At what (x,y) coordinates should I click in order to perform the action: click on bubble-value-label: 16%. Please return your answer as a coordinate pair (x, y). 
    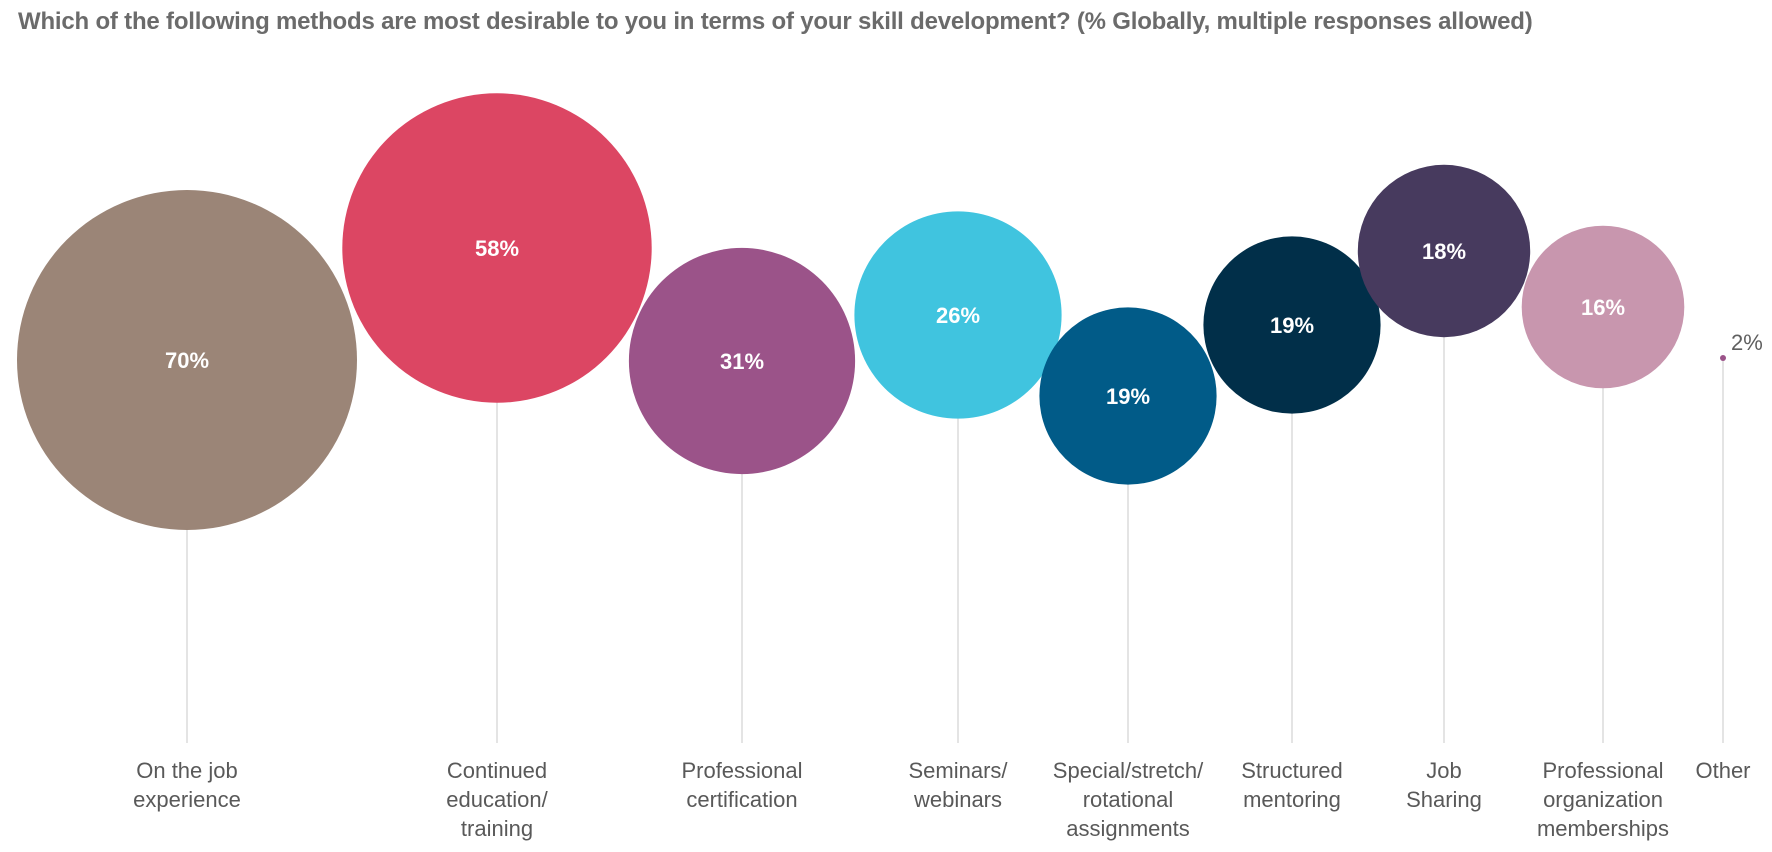
    Looking at the image, I should click on (1603, 307).